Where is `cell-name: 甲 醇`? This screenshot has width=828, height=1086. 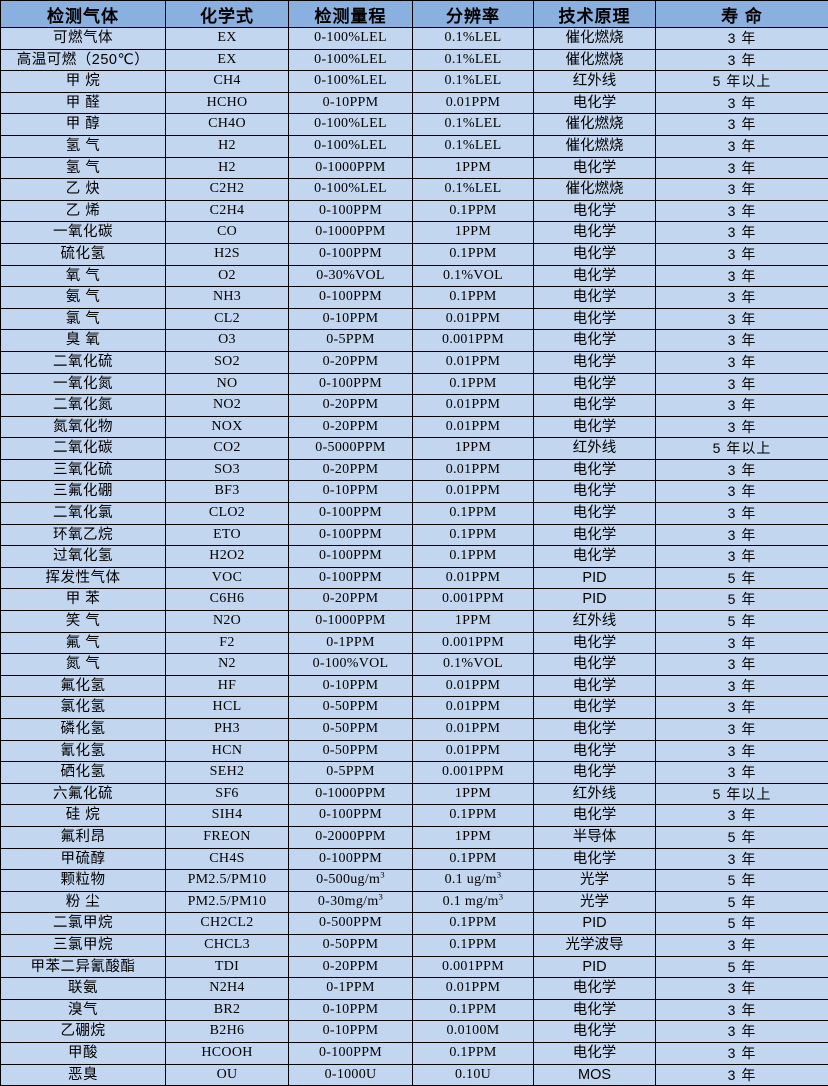
cell-name: 甲 醇 is located at coordinates (83, 125).